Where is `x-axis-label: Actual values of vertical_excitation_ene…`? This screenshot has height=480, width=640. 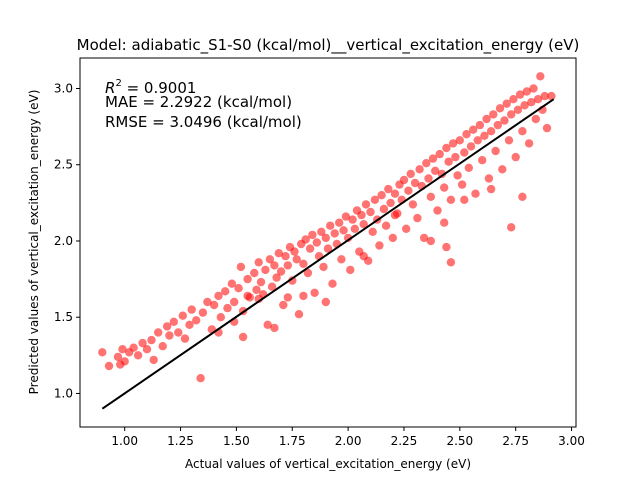 x-axis-label: Actual values of vertical_excitation_ene… is located at coordinates (328, 464).